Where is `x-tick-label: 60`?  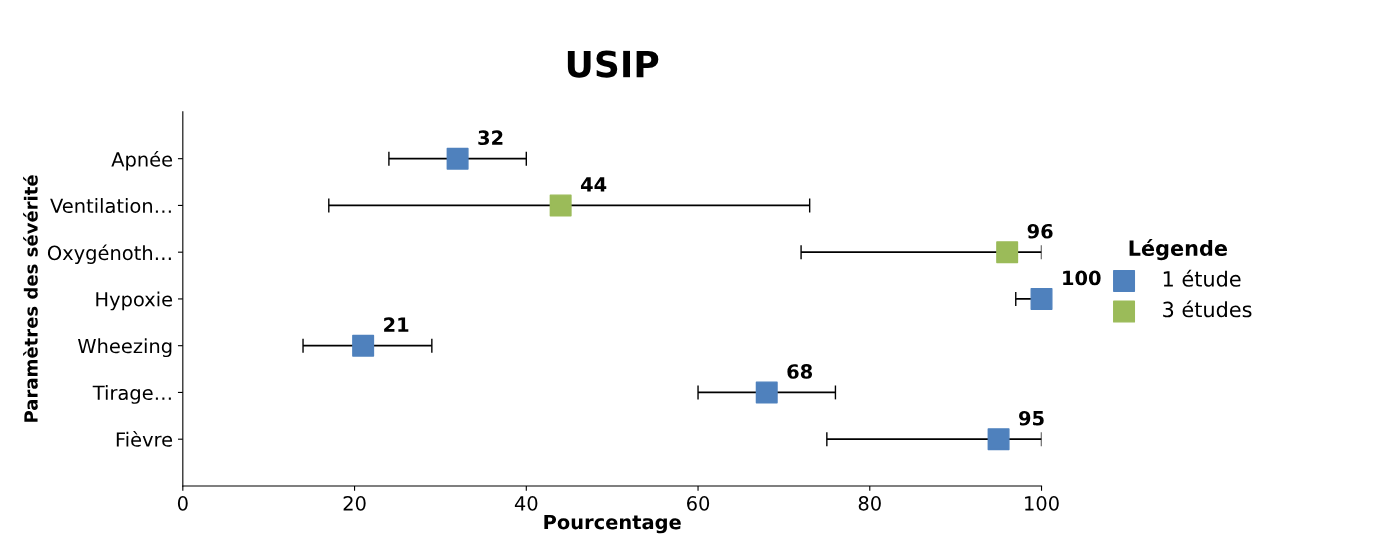
x-tick-label: 60 is located at coordinates (698, 503).